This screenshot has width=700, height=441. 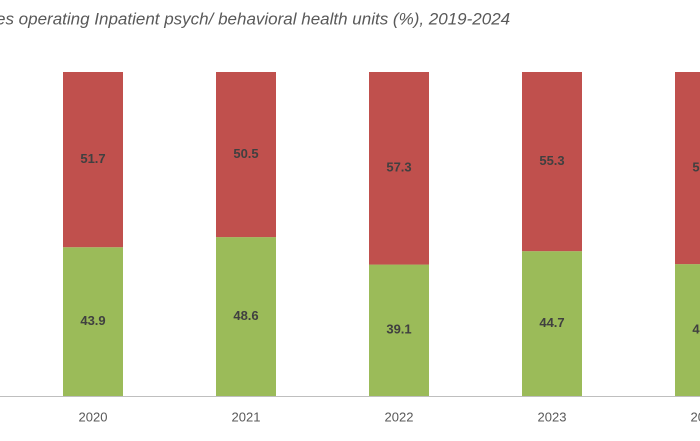 What do you see at coordinates (246, 416) in the screenshot?
I see `x-tick-label: 2021` at bounding box center [246, 416].